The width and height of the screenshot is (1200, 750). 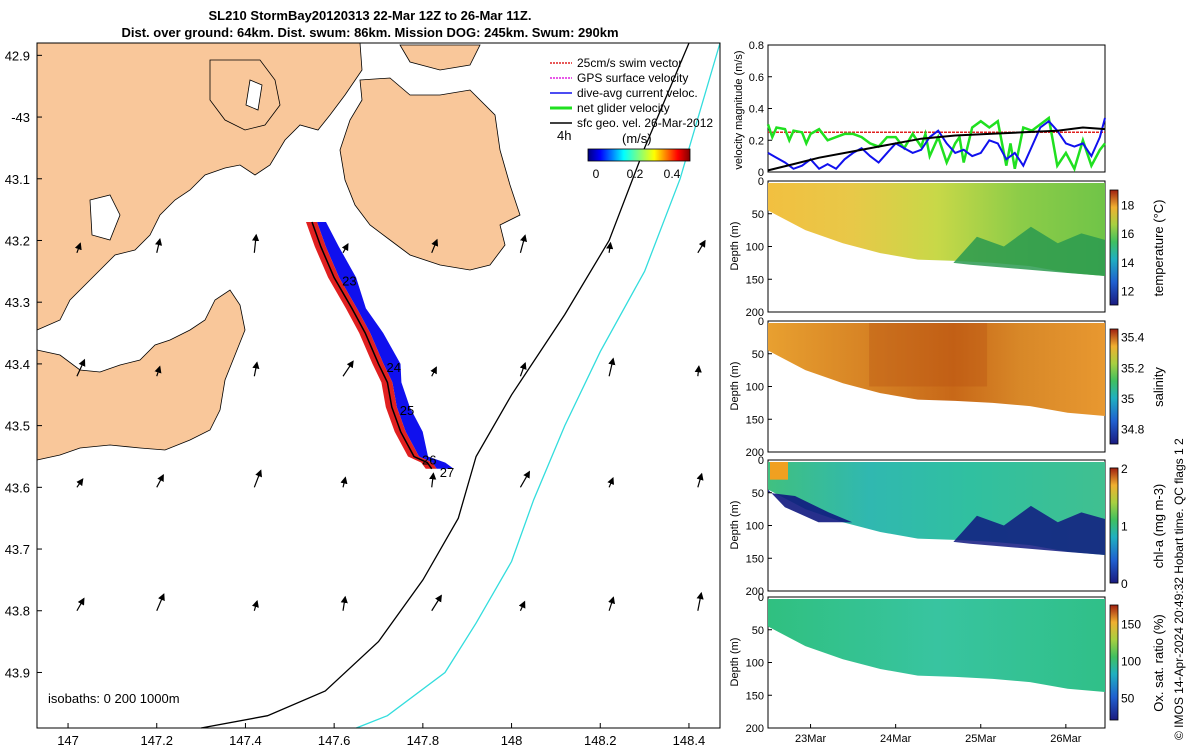 I want to click on speed-colorbar, so click(x=639, y=155).